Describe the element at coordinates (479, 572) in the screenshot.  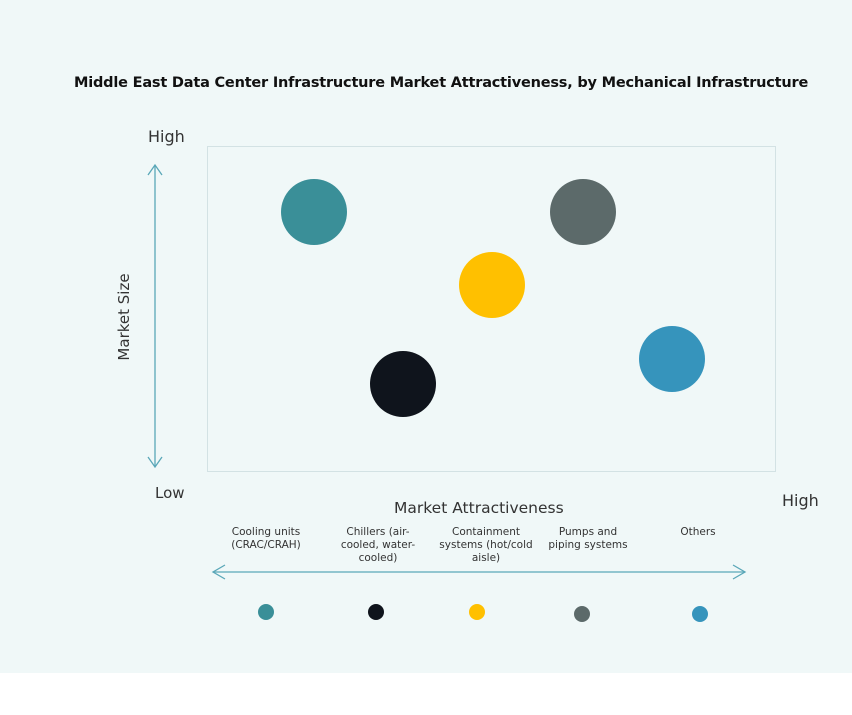
I see `x-axis-arrow` at that location.